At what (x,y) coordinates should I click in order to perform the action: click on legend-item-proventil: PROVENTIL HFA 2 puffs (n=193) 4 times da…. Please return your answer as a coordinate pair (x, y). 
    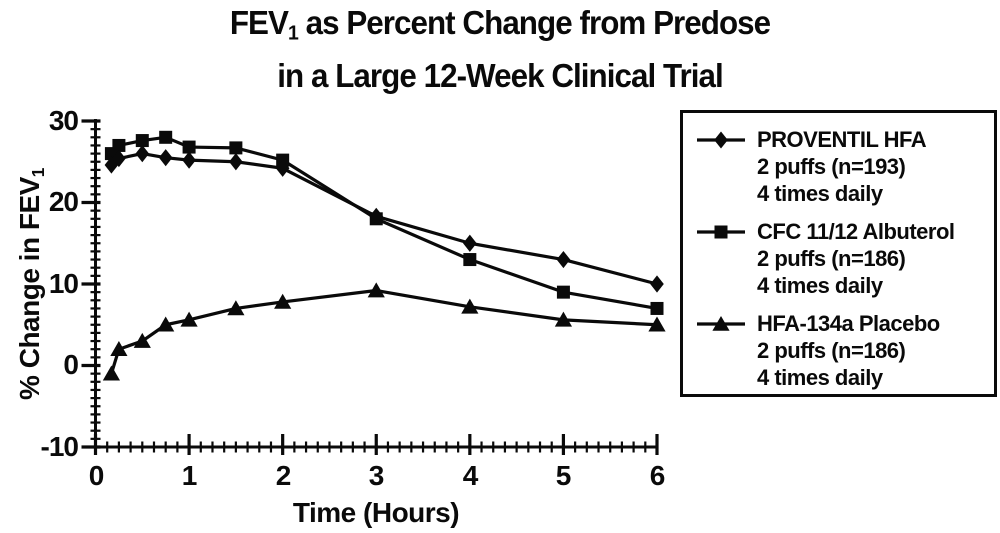
    Looking at the image, I should click on (839, 166).